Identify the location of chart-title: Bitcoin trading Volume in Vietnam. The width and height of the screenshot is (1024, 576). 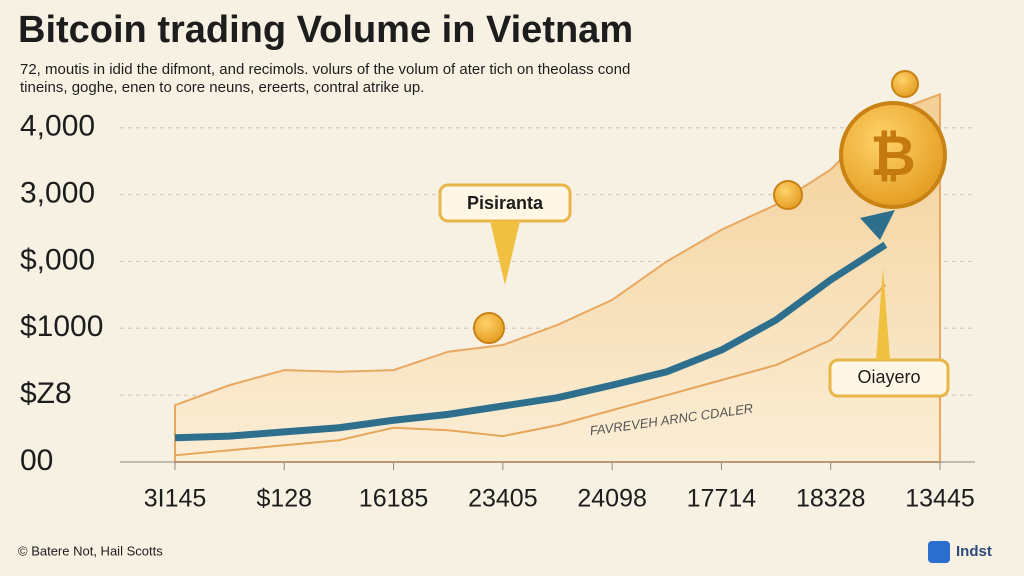
(325, 30).